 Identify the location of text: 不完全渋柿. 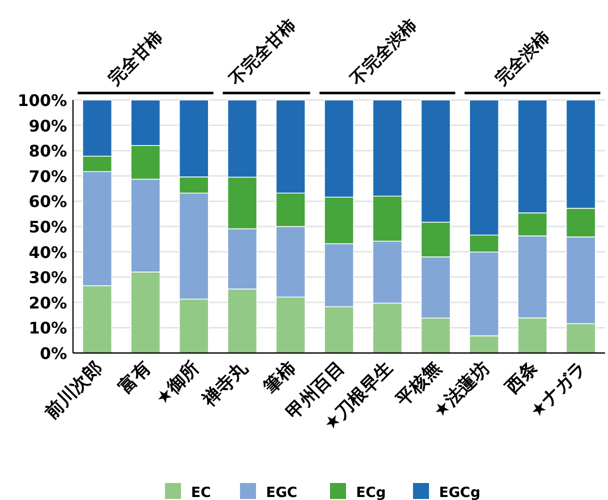
(384, 52).